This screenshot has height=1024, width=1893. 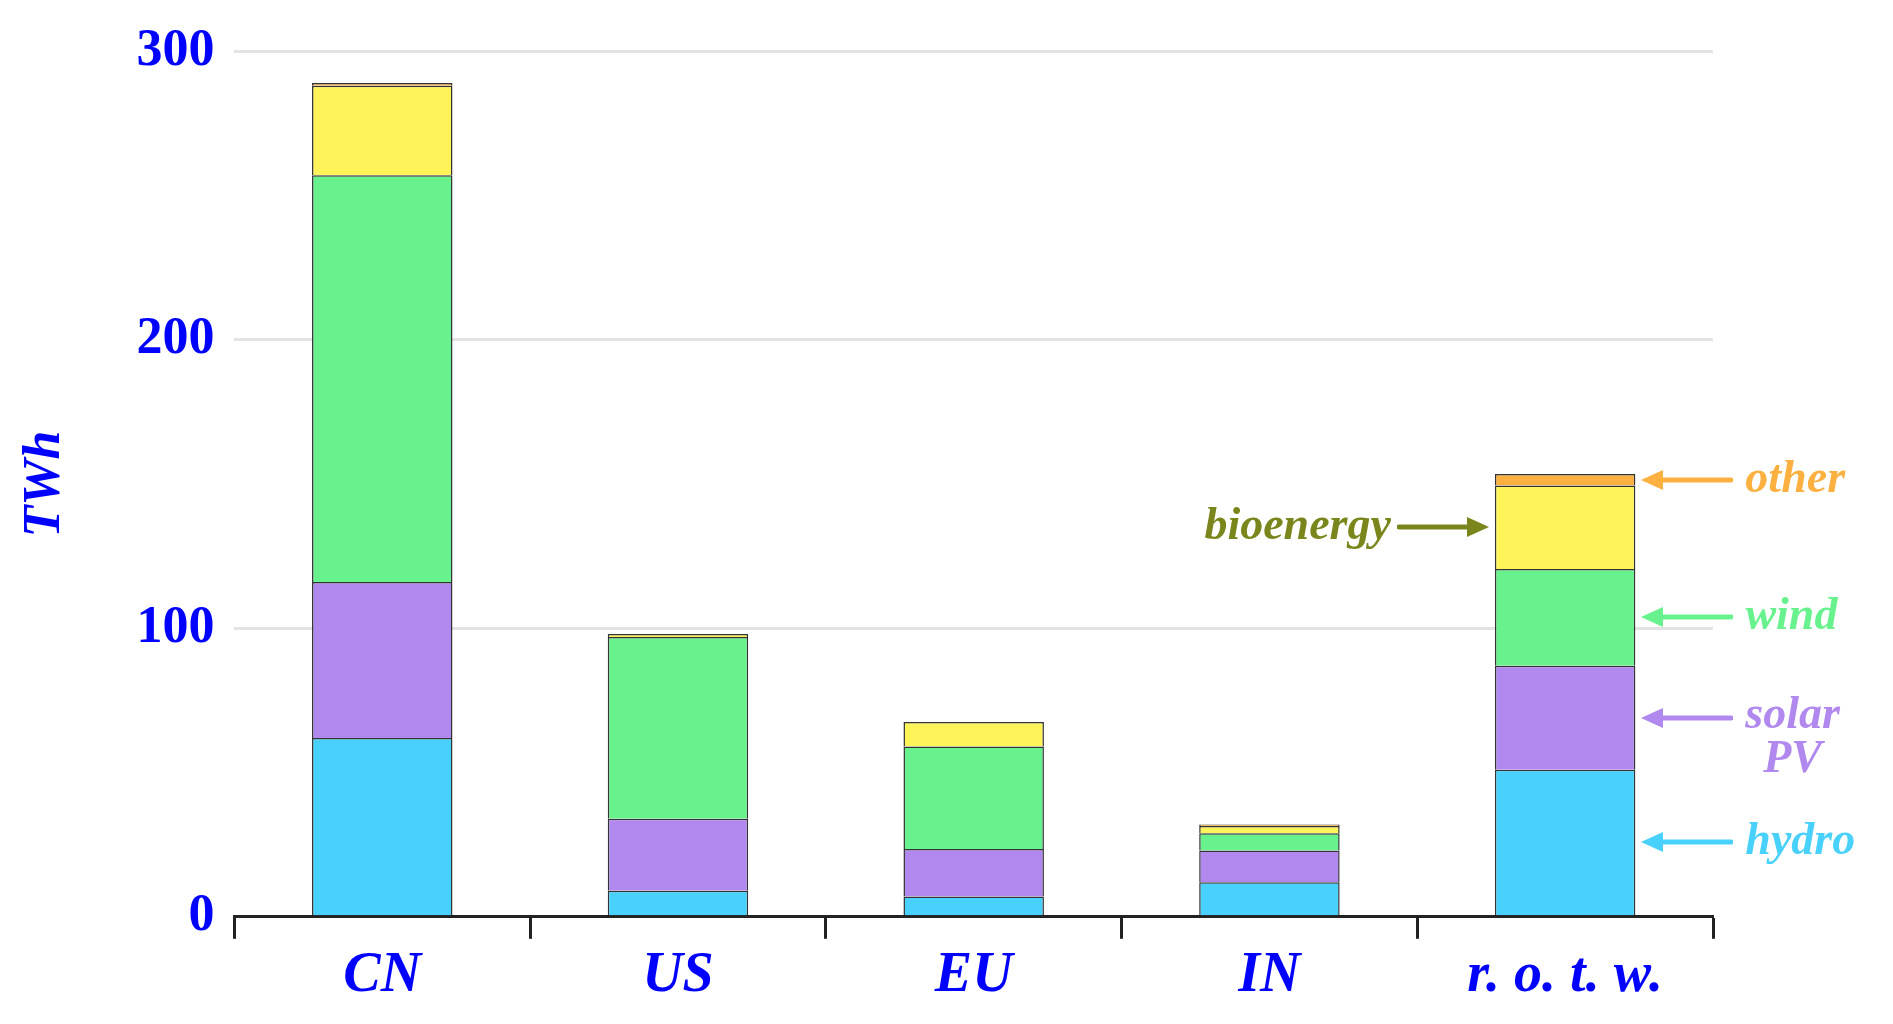 What do you see at coordinates (1298, 524) in the screenshot?
I see `text: bioenergy` at bounding box center [1298, 524].